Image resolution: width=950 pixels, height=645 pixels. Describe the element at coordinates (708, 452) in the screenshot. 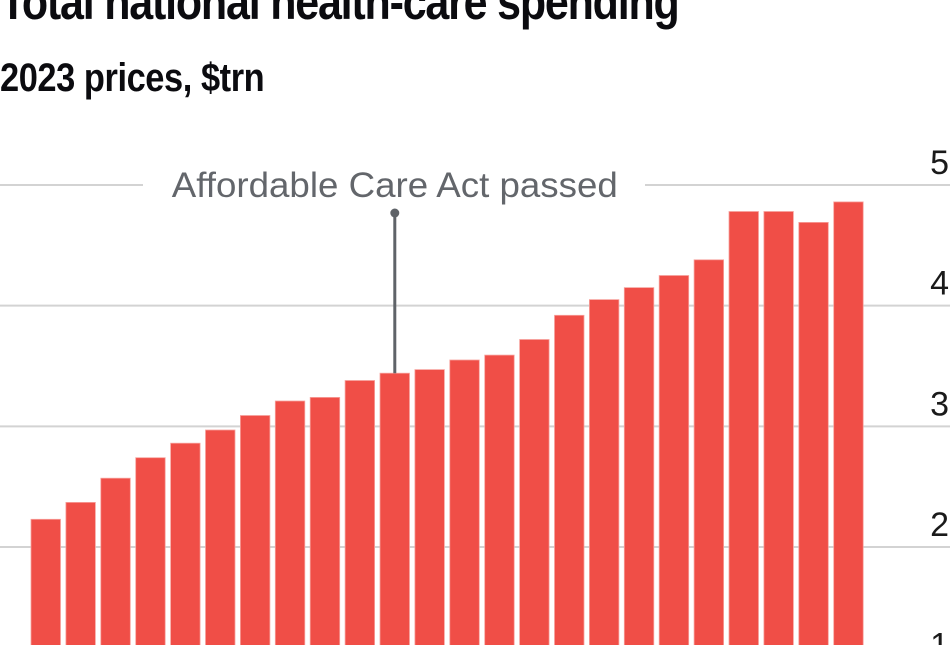

I see `bar-2019` at that location.